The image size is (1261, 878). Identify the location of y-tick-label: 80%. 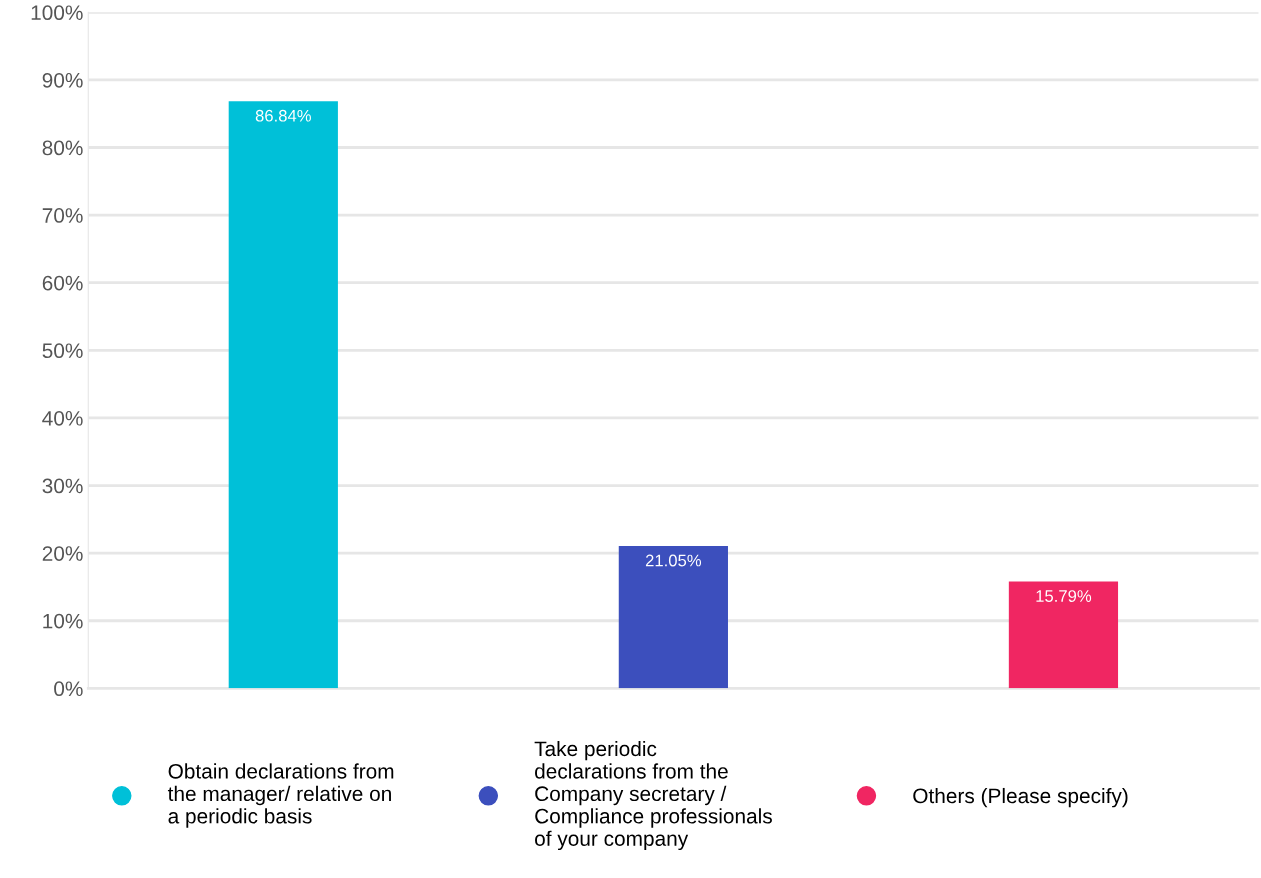
(62, 148).